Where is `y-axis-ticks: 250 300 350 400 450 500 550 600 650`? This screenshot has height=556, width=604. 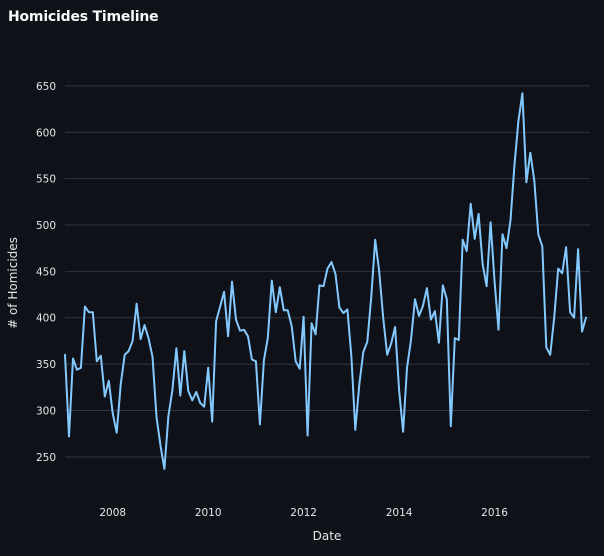 y-axis-ticks: 250 300 350 400 450 500 550 600 650 is located at coordinates (46, 272).